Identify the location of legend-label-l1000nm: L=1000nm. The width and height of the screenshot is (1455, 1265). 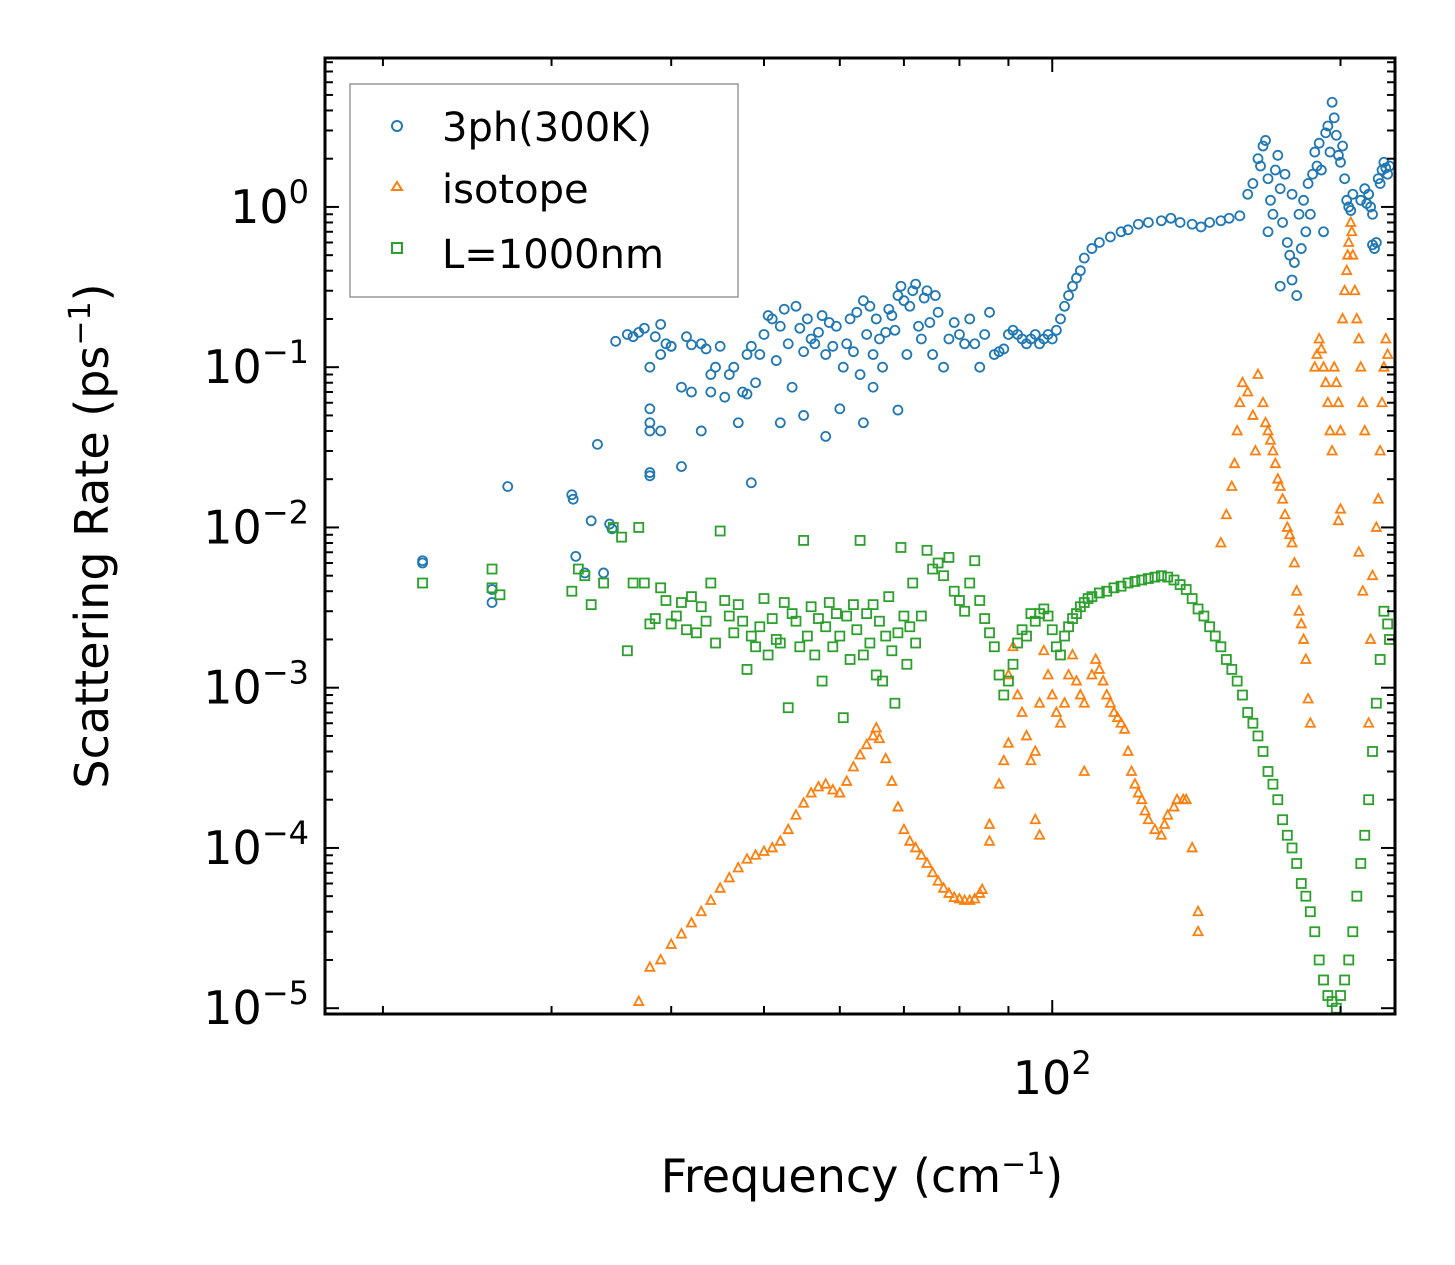
(553, 255).